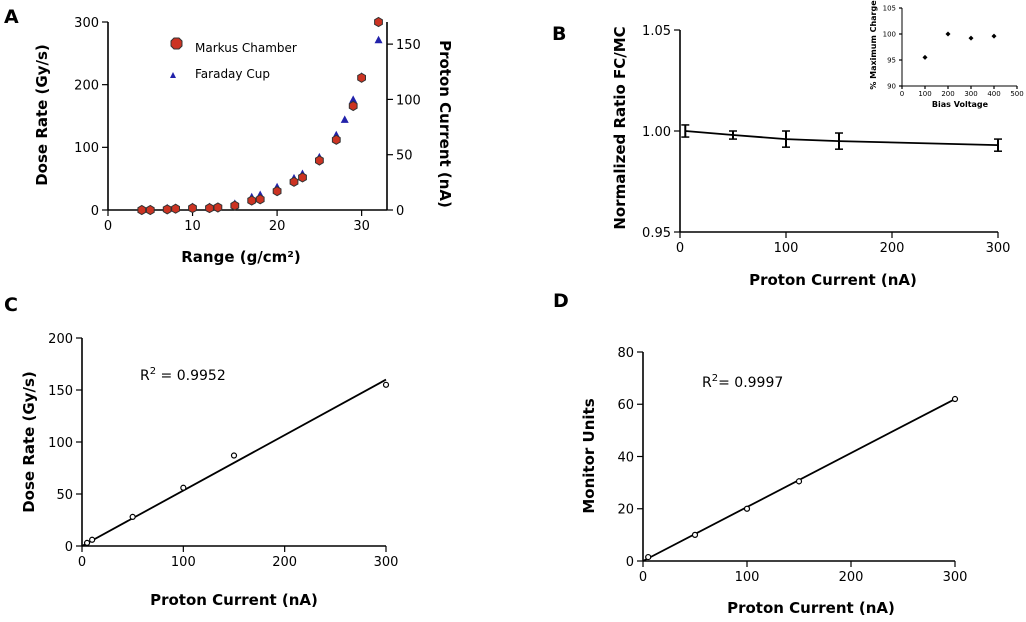 This screenshot has width=1026, height=622. Describe the element at coordinates (176, 43) in the screenshot. I see `legend-marker-markus` at that location.